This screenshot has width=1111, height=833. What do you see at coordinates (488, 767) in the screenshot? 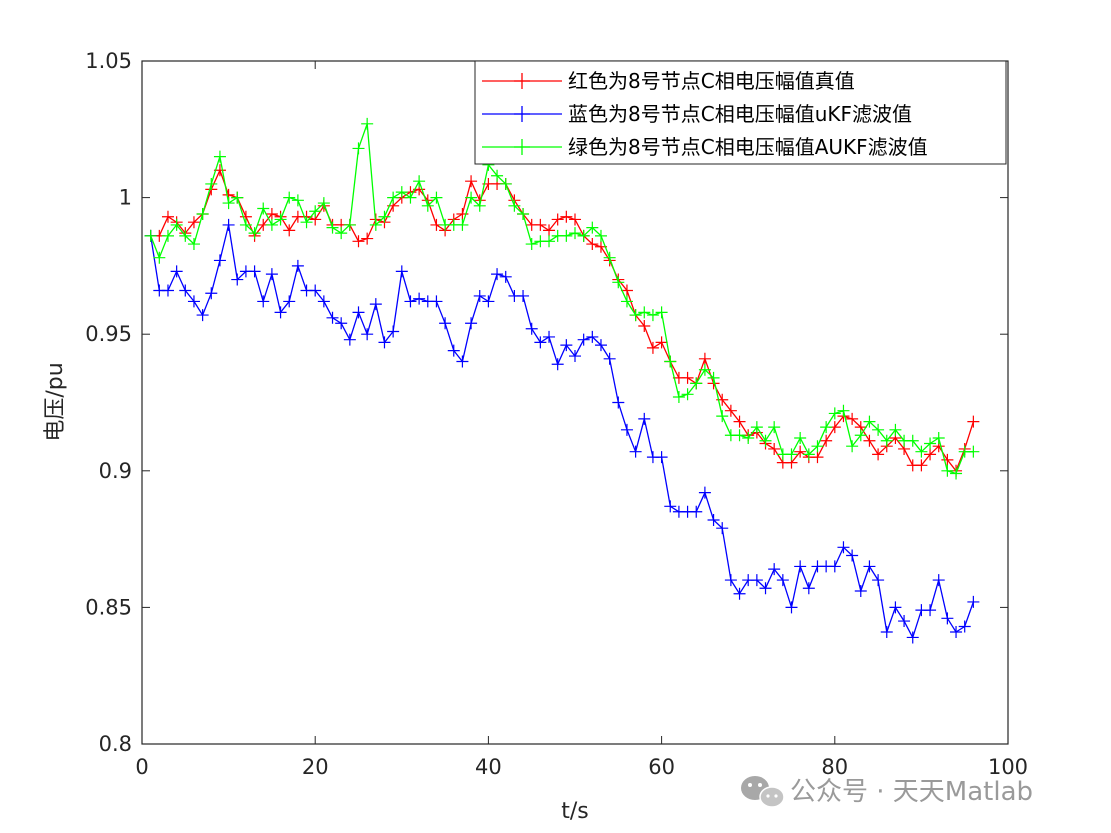
I see `x-tick-label: 40` at bounding box center [488, 767].